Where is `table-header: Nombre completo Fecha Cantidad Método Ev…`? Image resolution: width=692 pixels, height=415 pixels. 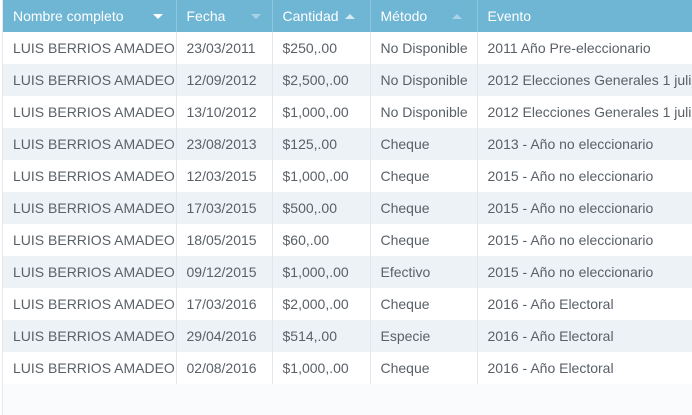
table-header: Nombre completo Fecha Cantidad Método Ev… is located at coordinates (347, 16).